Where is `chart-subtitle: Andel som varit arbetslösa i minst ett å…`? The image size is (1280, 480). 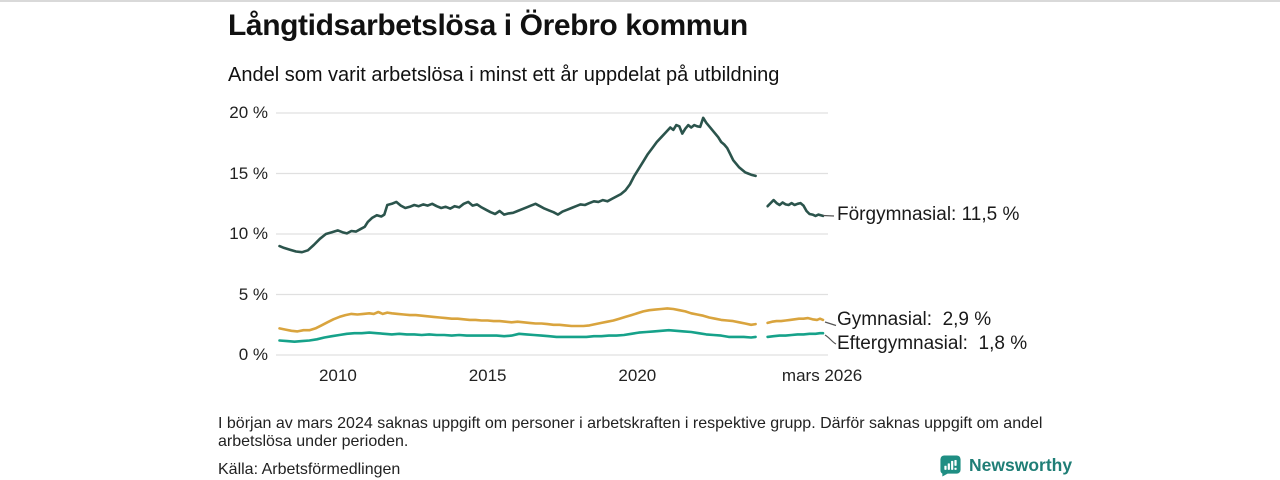
chart-subtitle: Andel som varit arbetslösa i minst ett å… is located at coordinates (504, 75).